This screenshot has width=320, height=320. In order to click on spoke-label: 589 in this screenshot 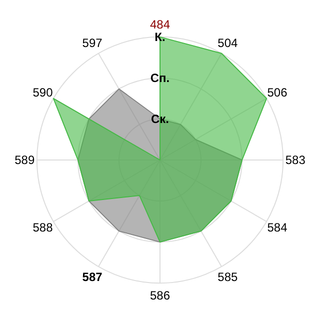, I will do `click(24, 160)`.